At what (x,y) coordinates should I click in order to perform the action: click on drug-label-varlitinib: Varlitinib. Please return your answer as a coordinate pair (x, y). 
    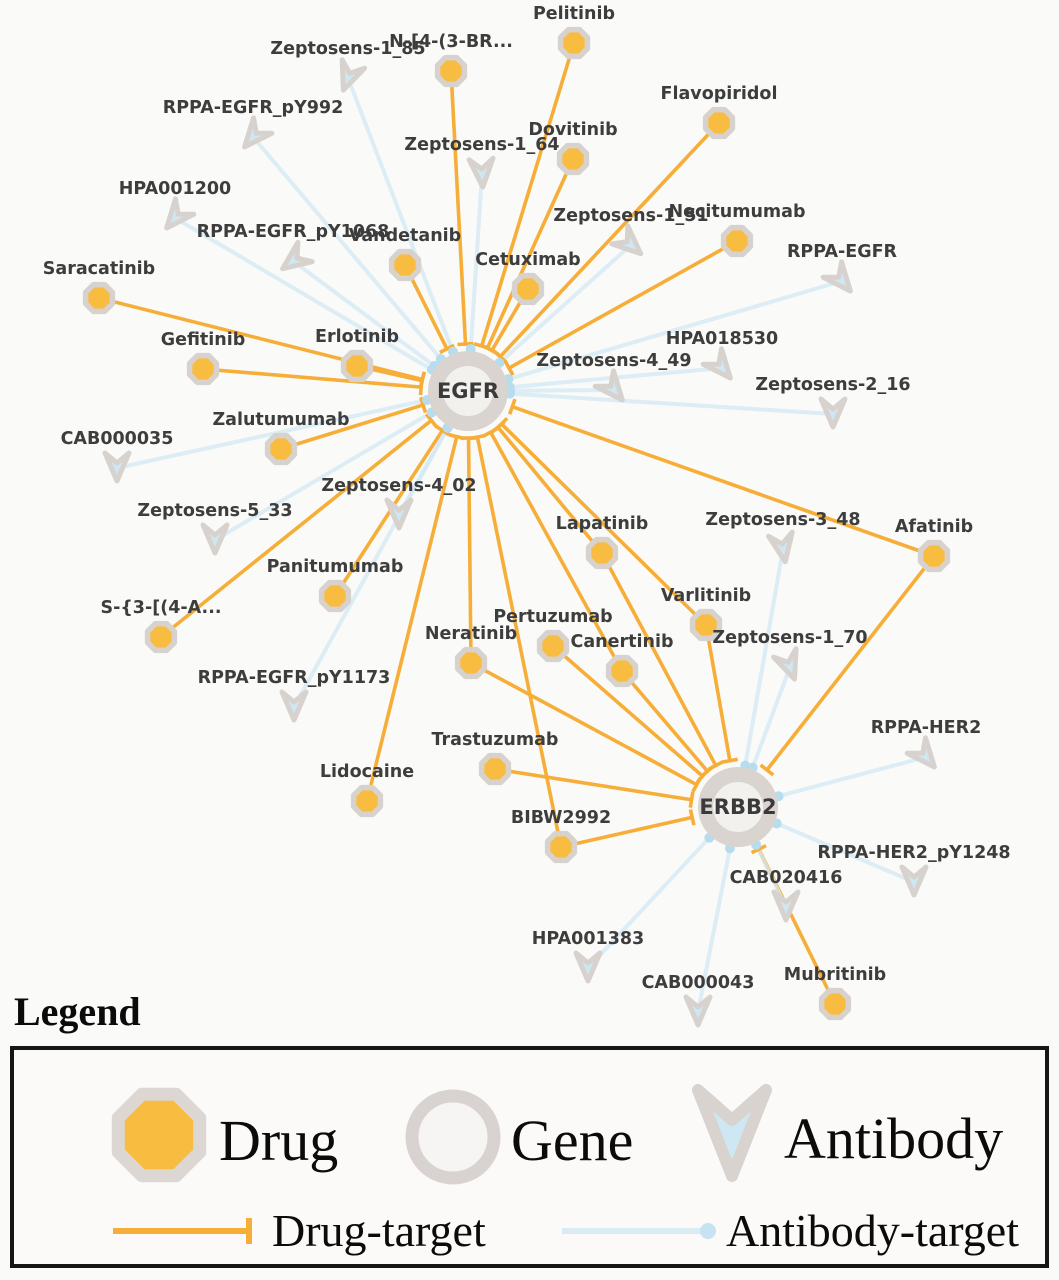
    Looking at the image, I should click on (706, 596).